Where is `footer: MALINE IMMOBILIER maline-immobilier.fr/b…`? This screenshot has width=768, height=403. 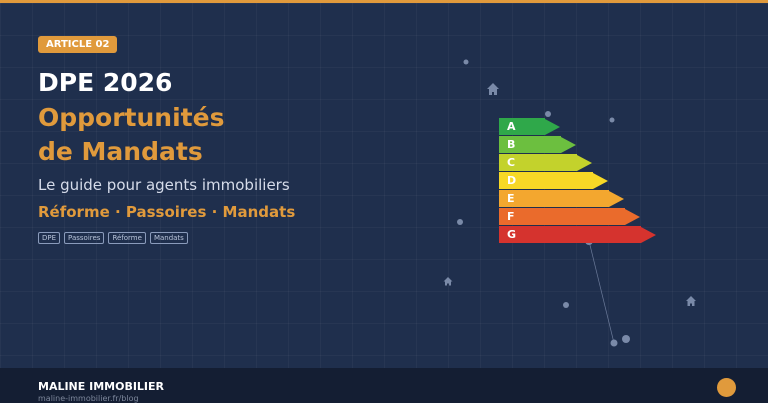
footer: MALINE IMMOBILIER maline-immobilier.fr/b… is located at coordinates (384, 385).